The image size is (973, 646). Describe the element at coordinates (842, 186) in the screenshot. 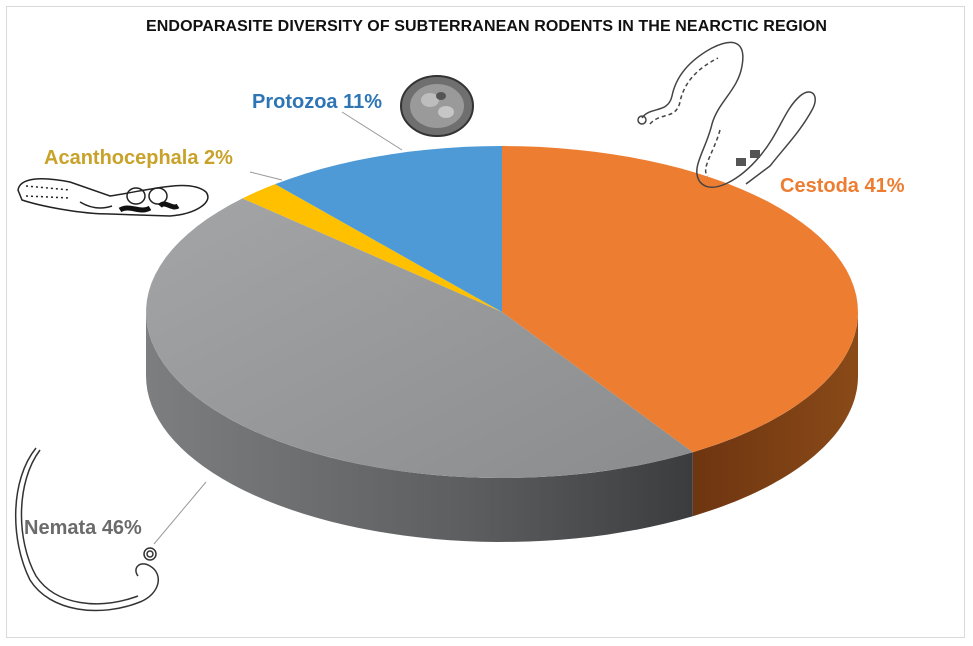

I see `cestoda-label: Cestoda 41%` at that location.